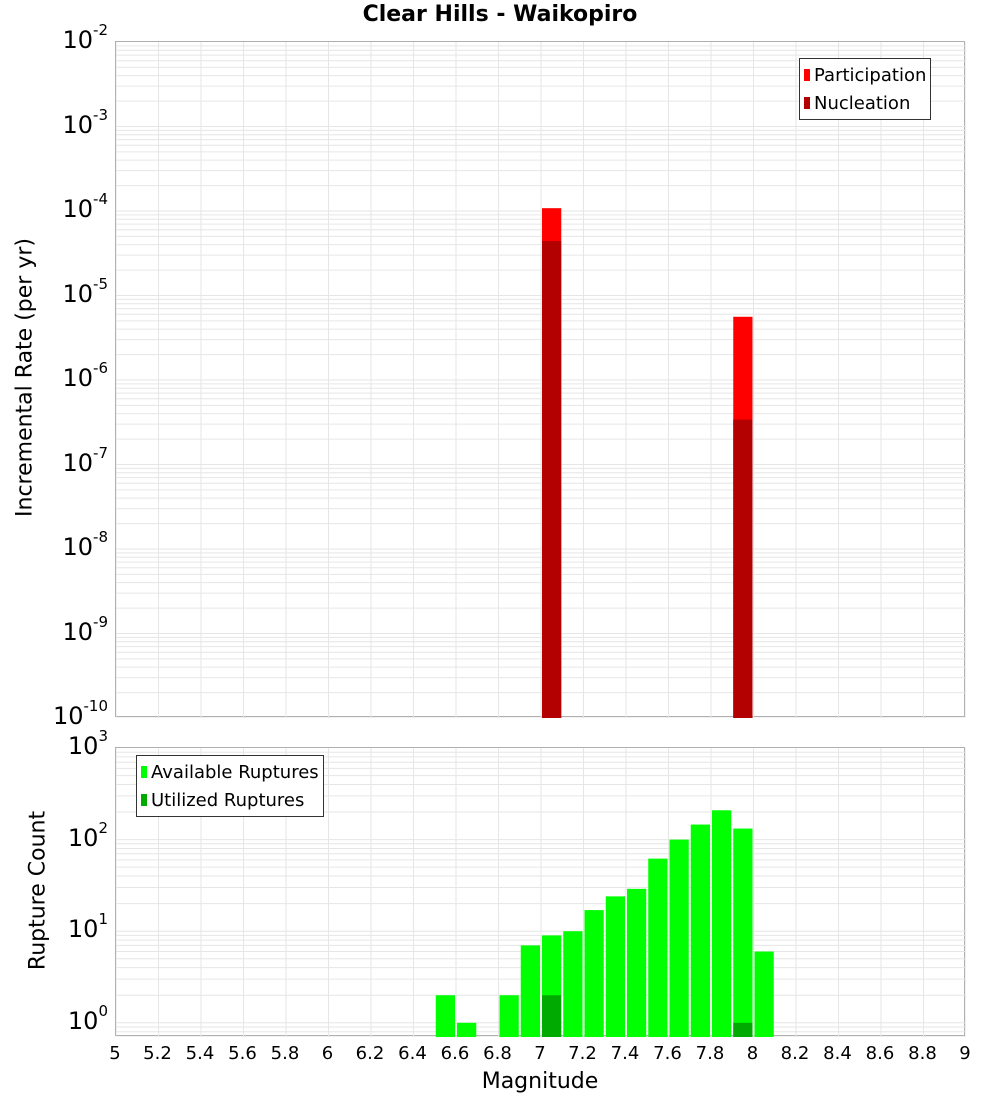 This screenshot has height=1100, width=1000. Describe the element at coordinates (87, 927) in the screenshot. I see `y-tick-label: 10¹` at that location.